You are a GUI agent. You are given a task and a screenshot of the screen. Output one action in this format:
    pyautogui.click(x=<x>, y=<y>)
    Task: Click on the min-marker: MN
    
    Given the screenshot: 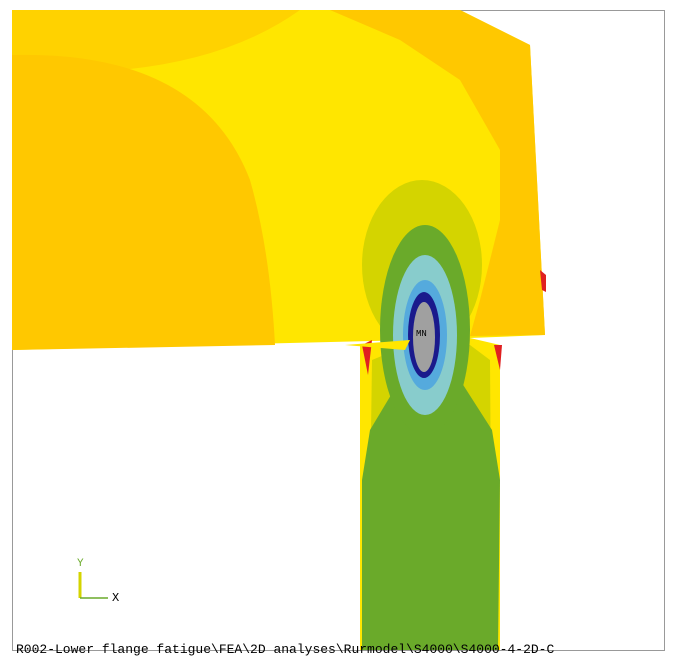 What is the action you would take?
    pyautogui.click(x=421, y=334)
    